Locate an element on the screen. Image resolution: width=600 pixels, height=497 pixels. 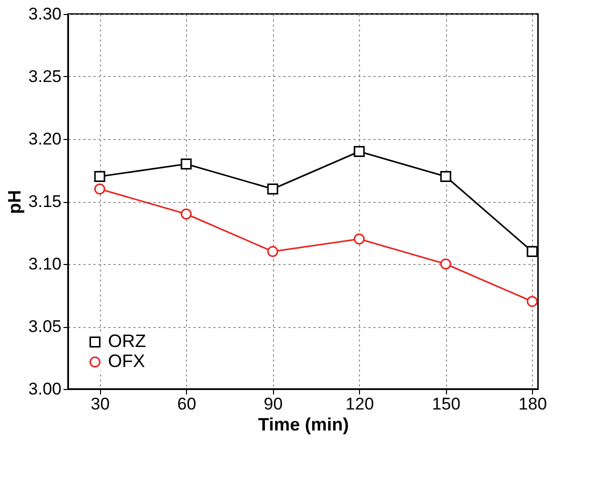
y-tick-label: 3.05 is located at coordinates (45, 326).